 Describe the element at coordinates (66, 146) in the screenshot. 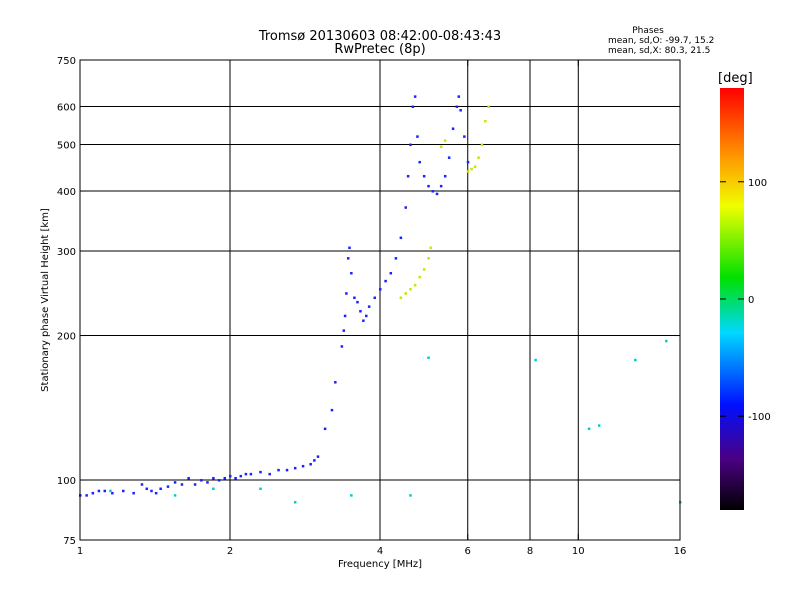

I see `y-tick-label: 500` at that location.